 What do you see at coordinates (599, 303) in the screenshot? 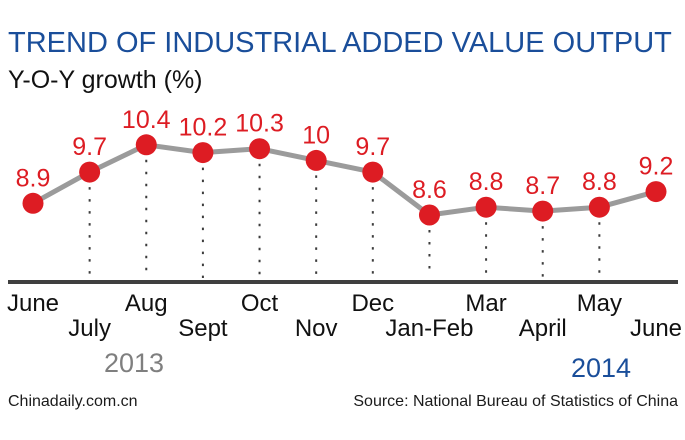
I see `month-label: May` at bounding box center [599, 303].